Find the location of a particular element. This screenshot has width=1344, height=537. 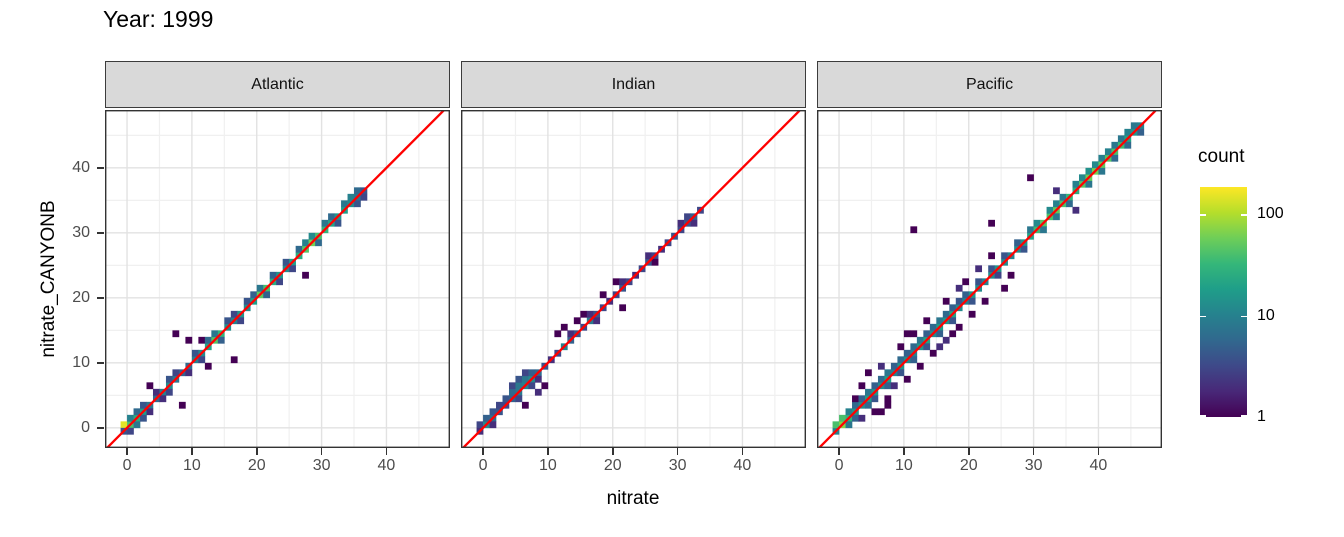

legend-title: count is located at coordinates (1221, 156).